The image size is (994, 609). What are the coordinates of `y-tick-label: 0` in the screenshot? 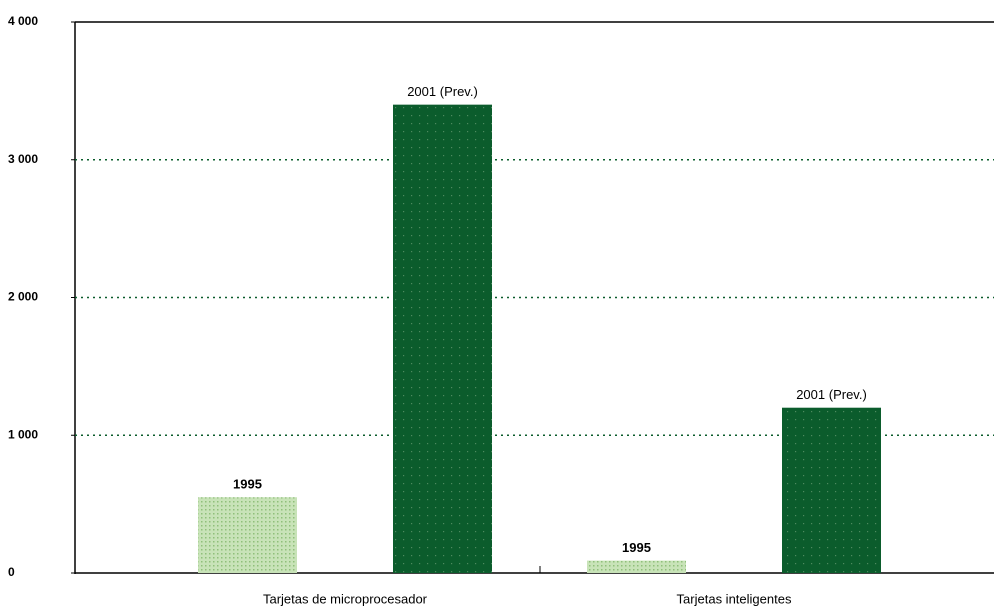 It's located at (11, 572).